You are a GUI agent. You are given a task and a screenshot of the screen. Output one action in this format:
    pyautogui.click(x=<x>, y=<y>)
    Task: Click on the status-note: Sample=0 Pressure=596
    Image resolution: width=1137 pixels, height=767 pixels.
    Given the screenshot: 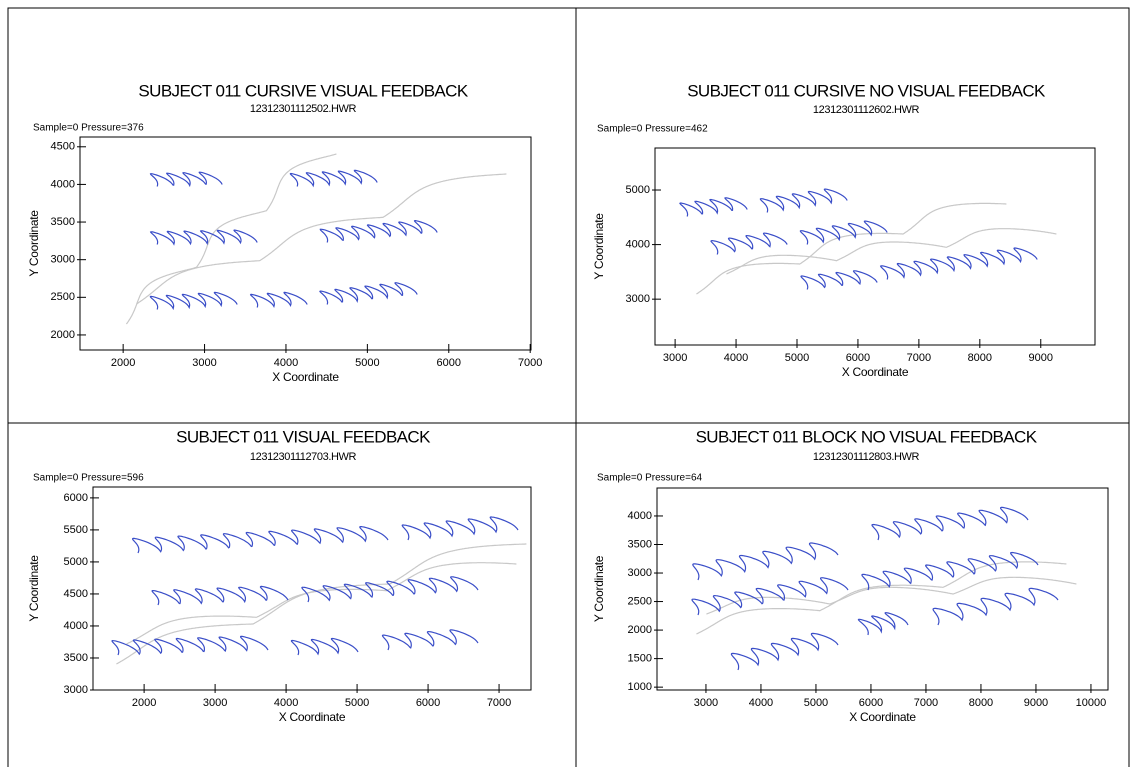 What is the action you would take?
    pyautogui.click(x=88, y=478)
    